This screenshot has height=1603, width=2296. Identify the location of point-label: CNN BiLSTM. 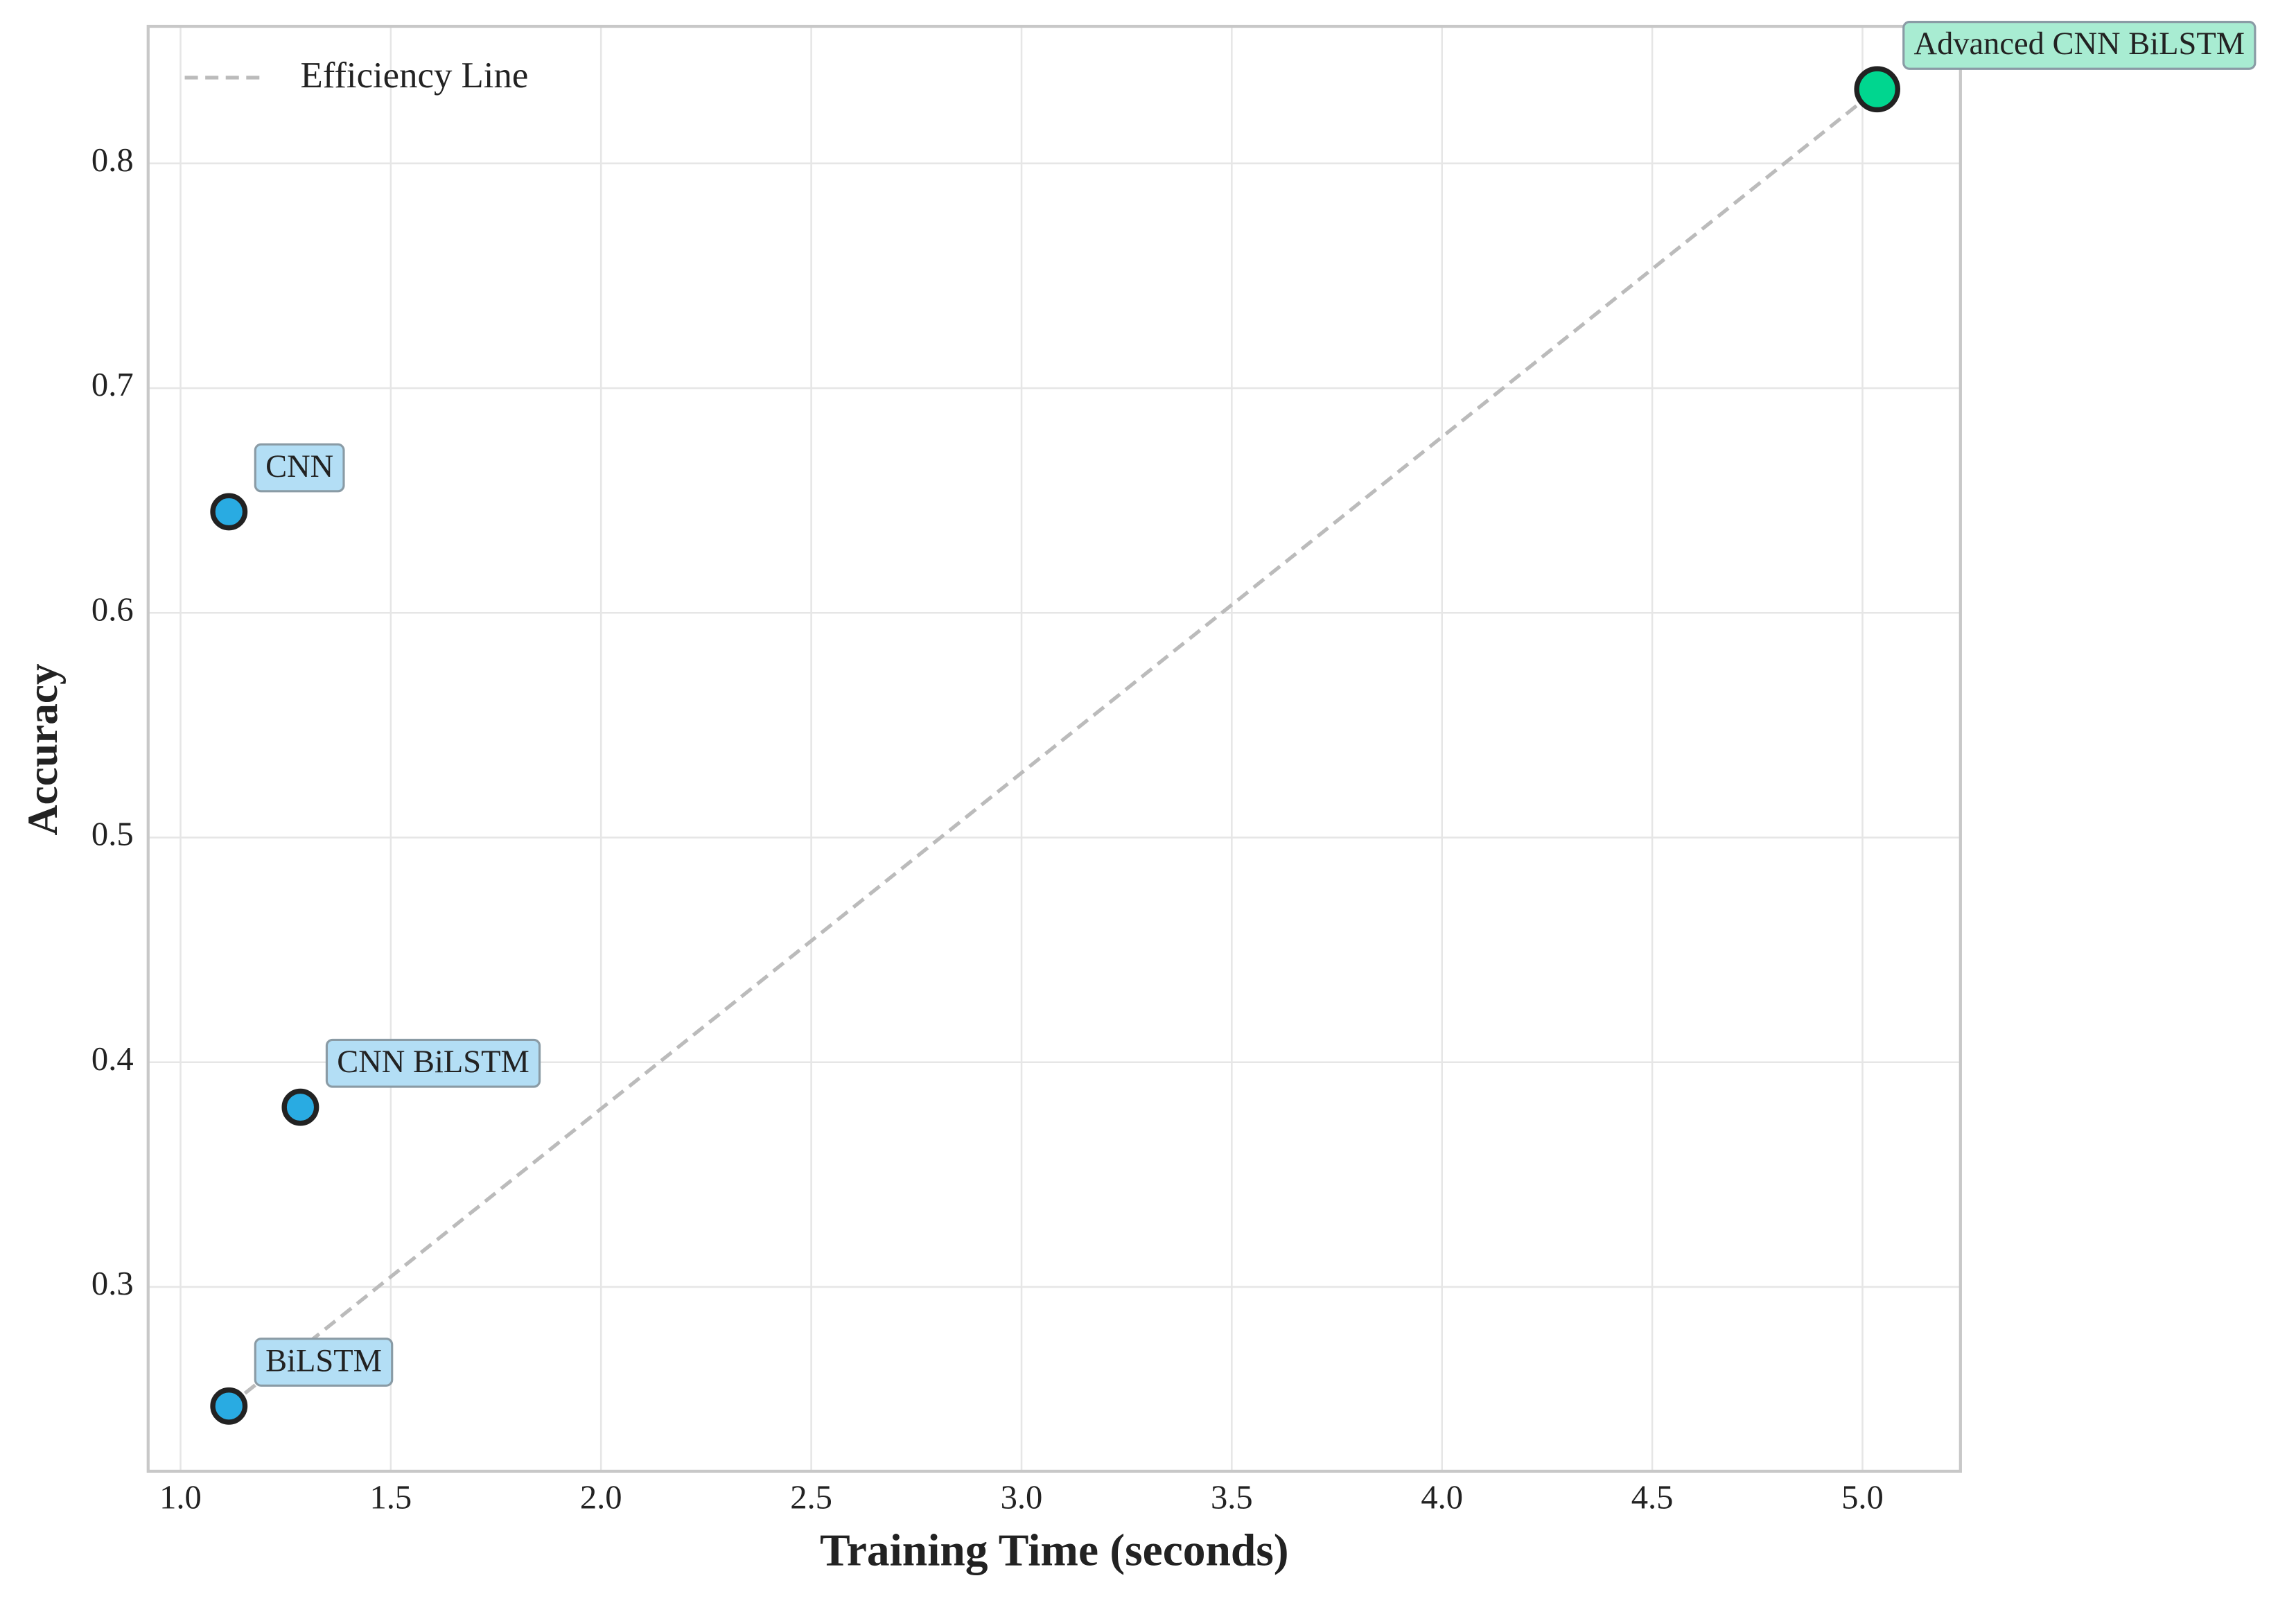
(433, 1062).